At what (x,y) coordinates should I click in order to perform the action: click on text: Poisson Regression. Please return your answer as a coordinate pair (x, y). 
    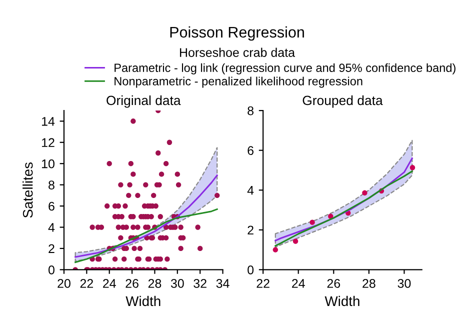
    Looking at the image, I should click on (237, 33).